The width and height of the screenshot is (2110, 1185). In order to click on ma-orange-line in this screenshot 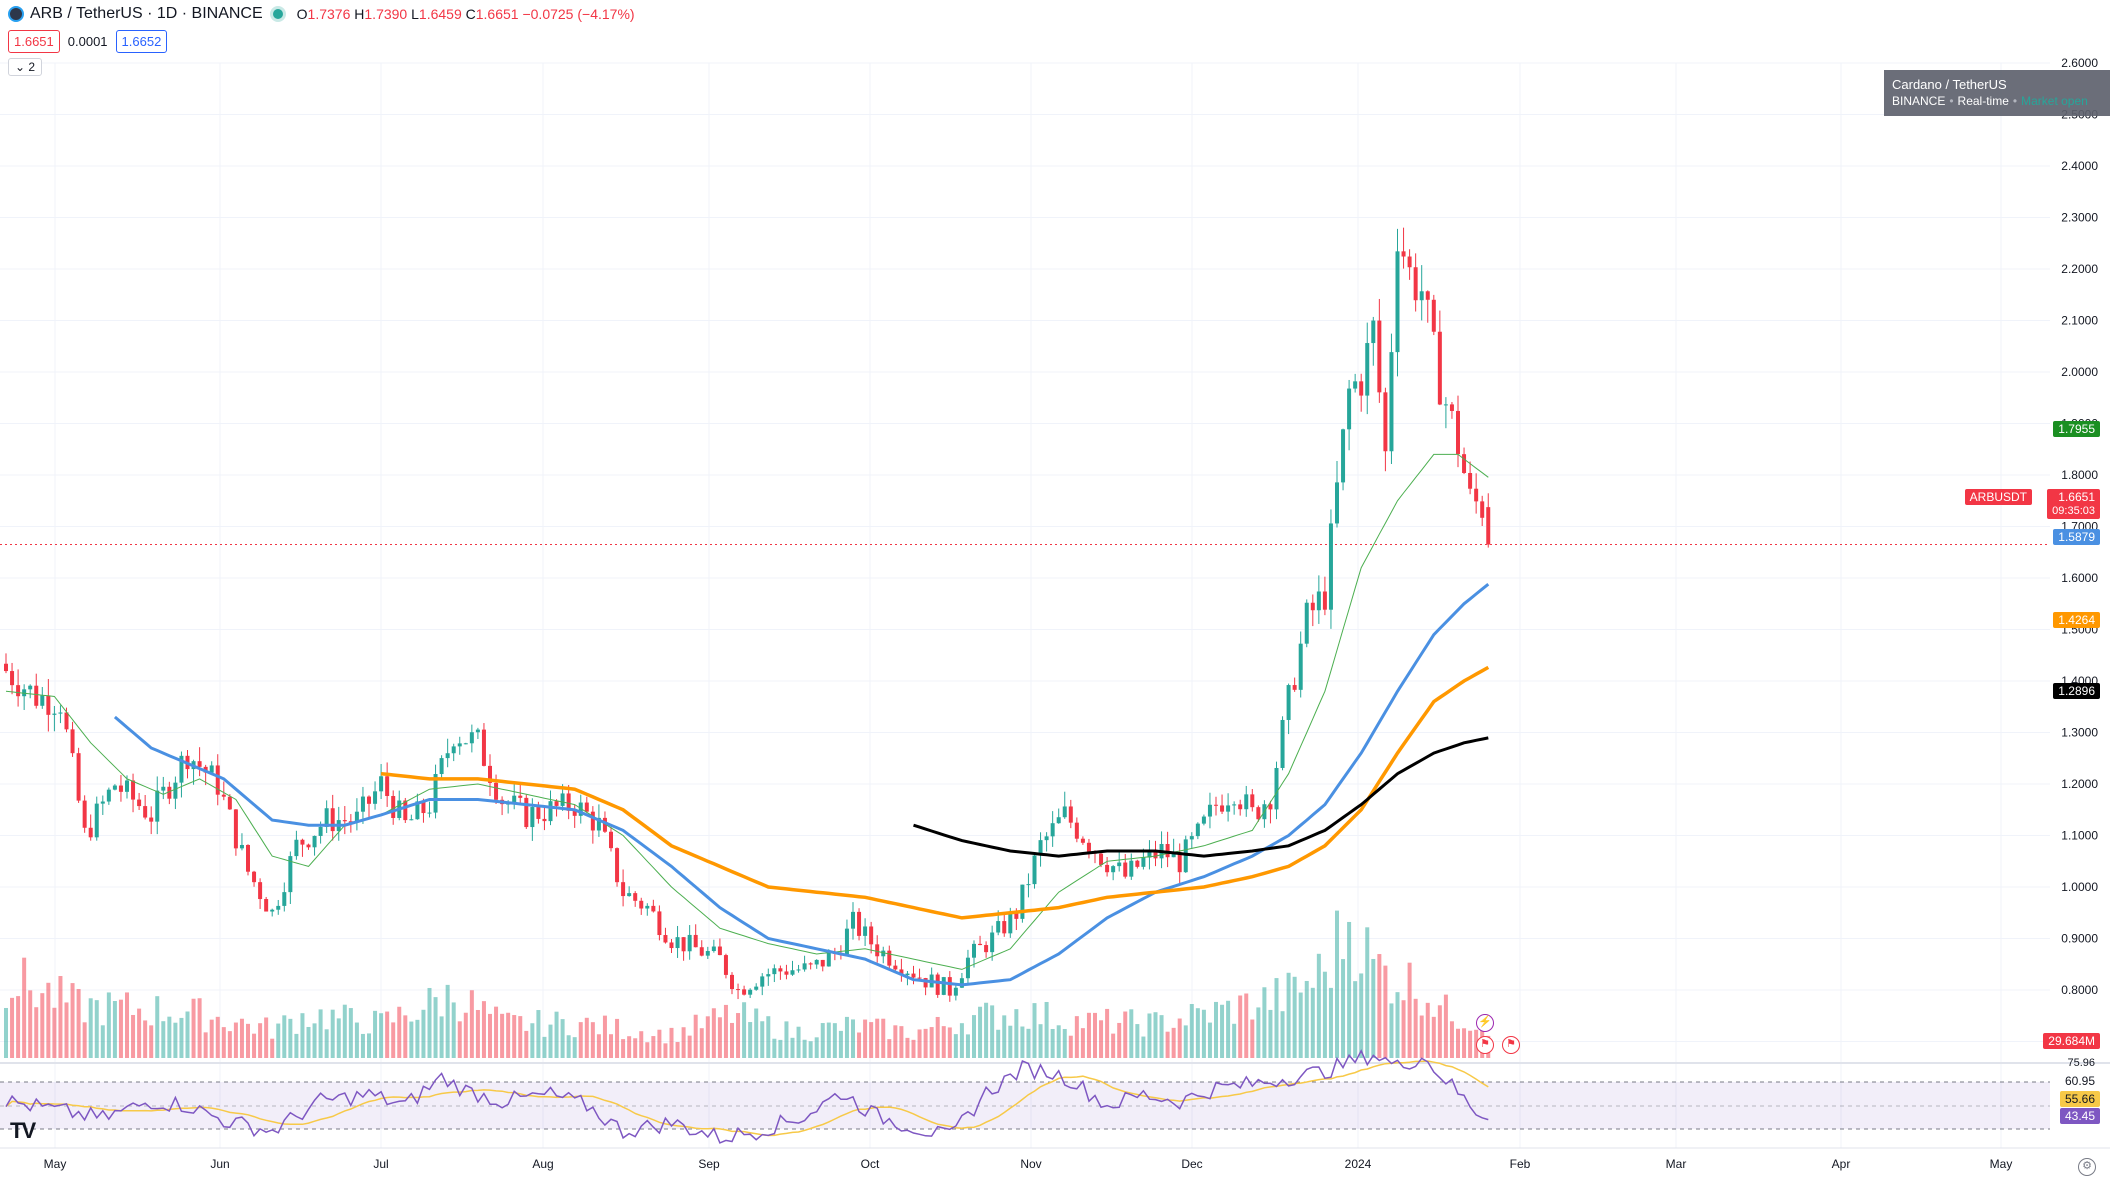, I will do `click(935, 792)`.